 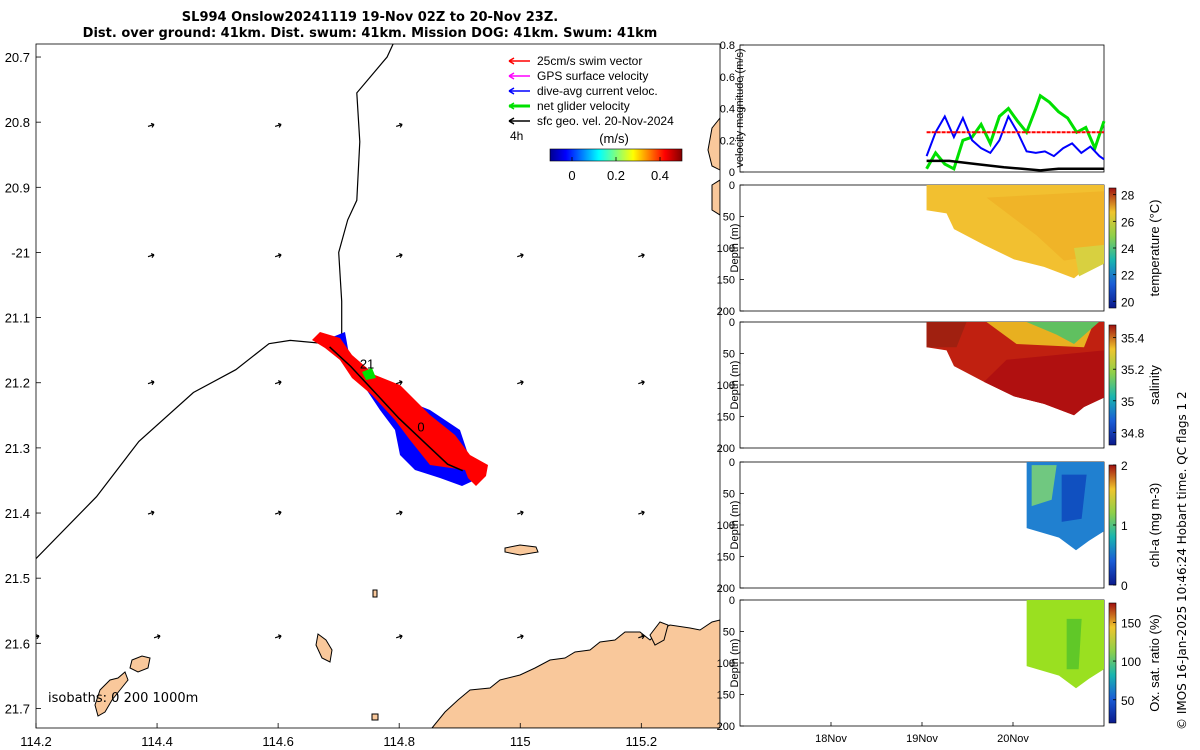 What do you see at coordinates (123, 698) in the screenshot?
I see `isobaths-label: isobaths: 0 200 1000m` at bounding box center [123, 698].